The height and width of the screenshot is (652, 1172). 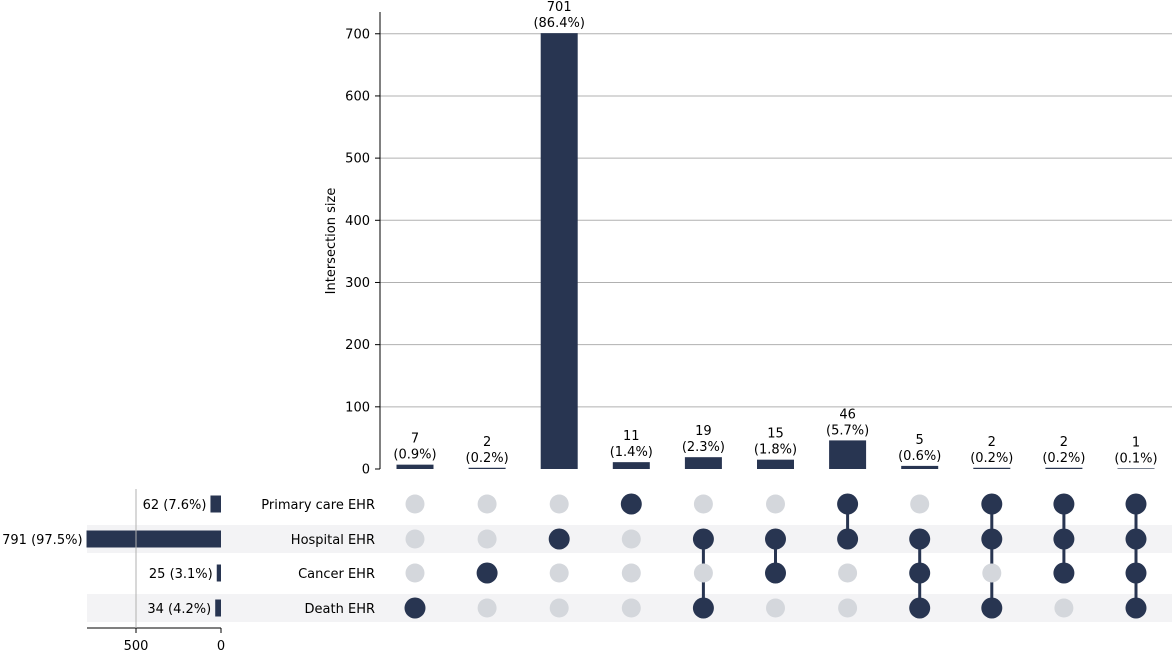 What do you see at coordinates (333, 540) in the screenshot?
I see `set-name-label: Hospital EHR` at bounding box center [333, 540].